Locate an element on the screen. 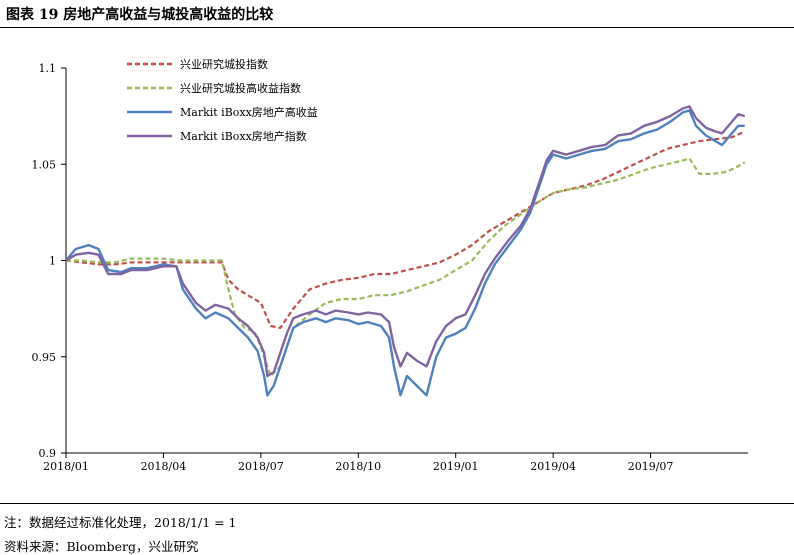 The image size is (794, 555). y-tick-label: 1 is located at coordinates (52, 261).